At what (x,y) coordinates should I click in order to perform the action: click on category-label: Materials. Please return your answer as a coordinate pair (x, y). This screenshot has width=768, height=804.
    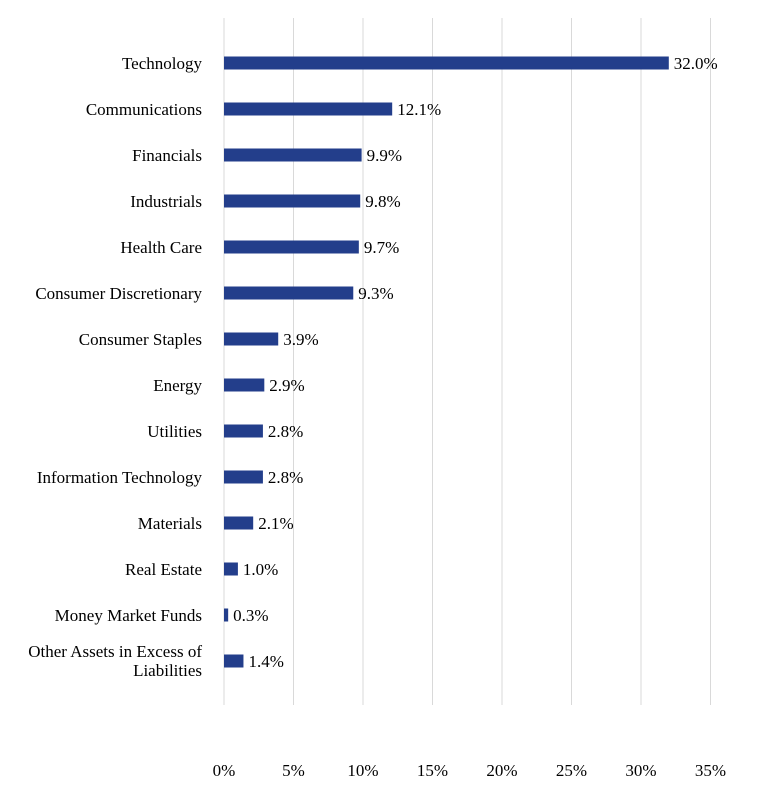
    Looking at the image, I should click on (170, 523).